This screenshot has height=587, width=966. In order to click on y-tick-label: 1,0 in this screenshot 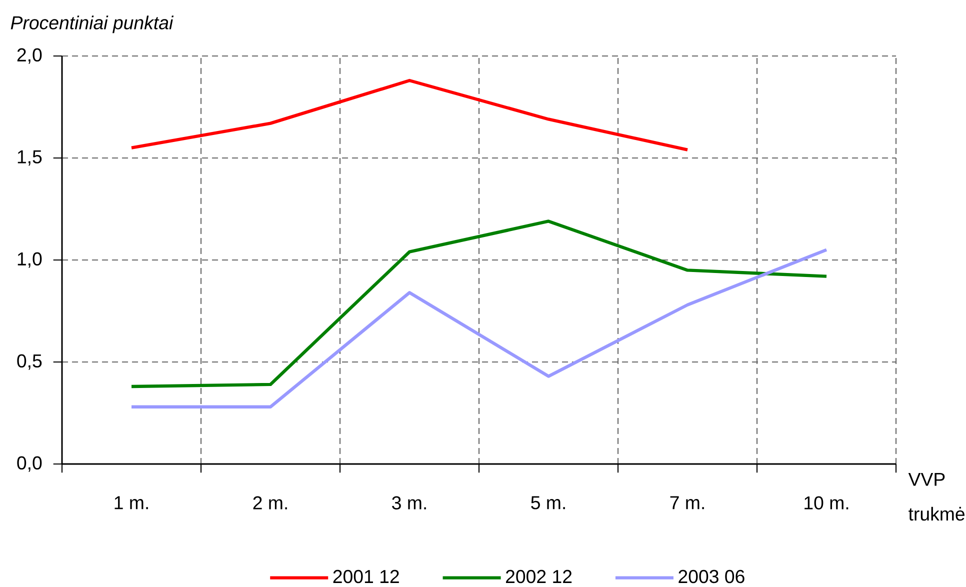, I will do `click(30, 260)`.